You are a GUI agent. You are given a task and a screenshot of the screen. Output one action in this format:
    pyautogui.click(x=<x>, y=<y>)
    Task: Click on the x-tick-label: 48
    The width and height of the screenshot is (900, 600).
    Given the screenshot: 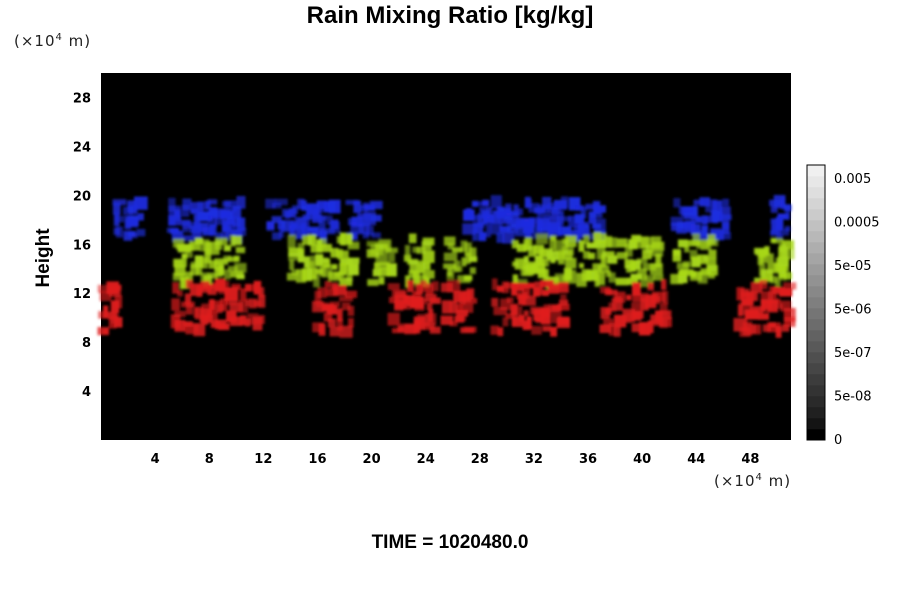 What is the action you would take?
    pyautogui.click(x=750, y=459)
    